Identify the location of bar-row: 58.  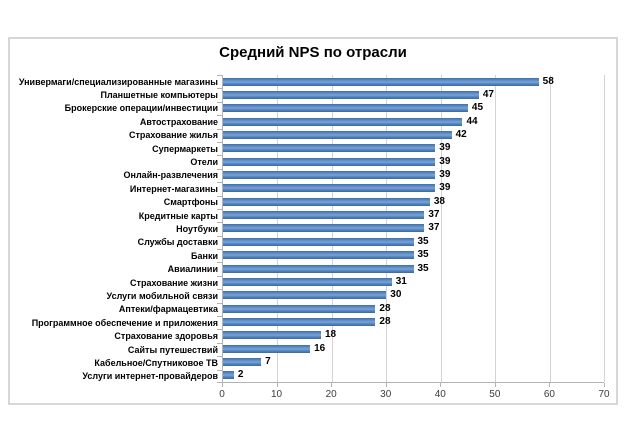
(413, 81).